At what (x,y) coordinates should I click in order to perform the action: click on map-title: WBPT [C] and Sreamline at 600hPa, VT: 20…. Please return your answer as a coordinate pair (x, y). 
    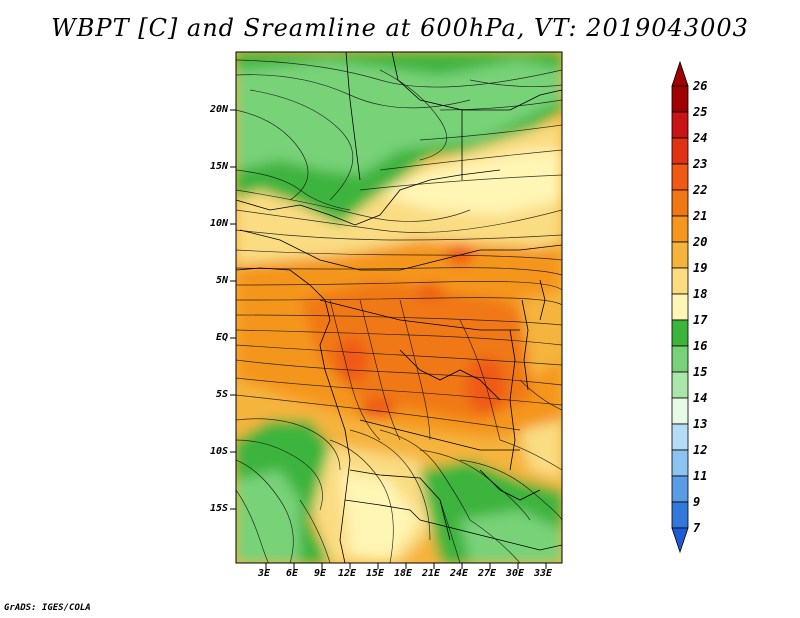
    Looking at the image, I should click on (400, 28).